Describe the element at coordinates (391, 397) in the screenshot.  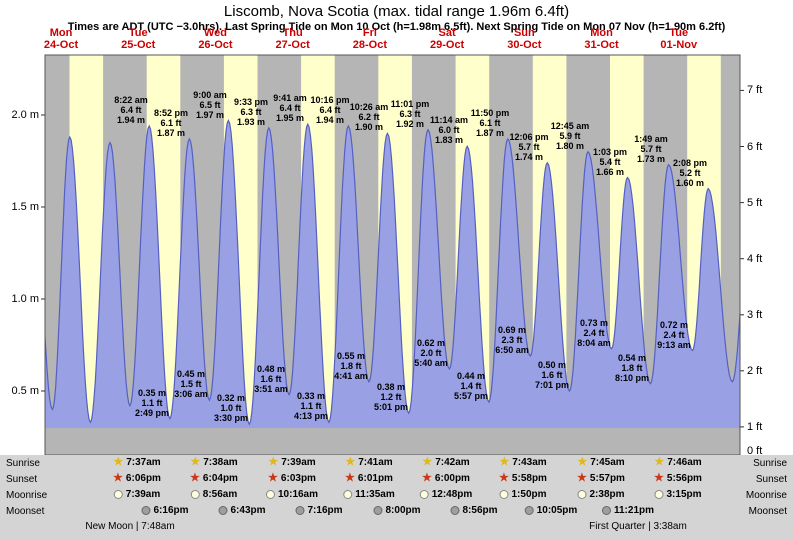
I see `low-tide-label: 0.38 m 1.2 ft 5:01 pm` at that location.